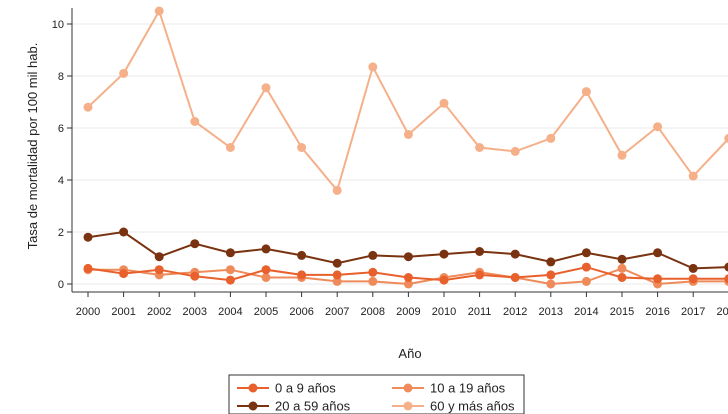  I want to click on x-tick-label: 2018, so click(722, 312).